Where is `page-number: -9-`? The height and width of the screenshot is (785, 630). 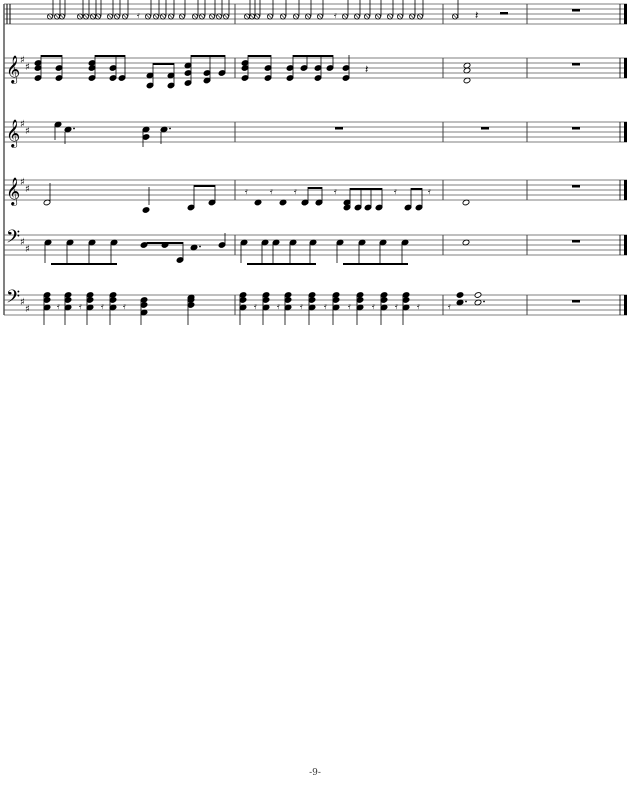
page-number: -9- is located at coordinates (315, 773).